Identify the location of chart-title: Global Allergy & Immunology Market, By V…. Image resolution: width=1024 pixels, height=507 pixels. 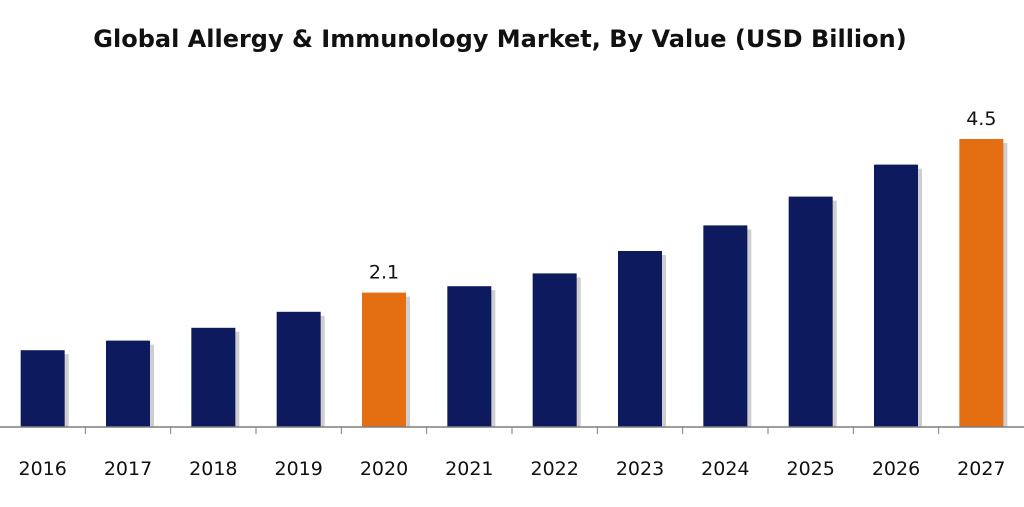
(500, 39).